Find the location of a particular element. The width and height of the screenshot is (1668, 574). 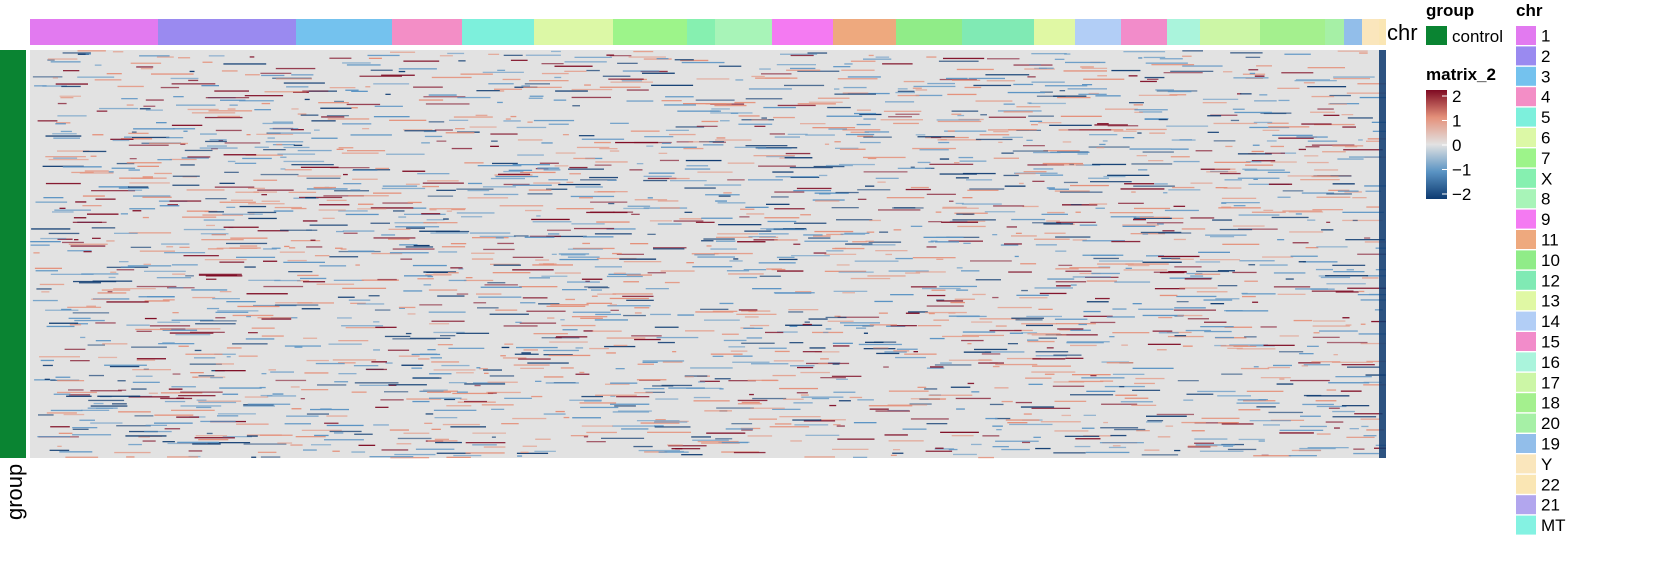

legend-scale-tick-label: 1 is located at coordinates (1456, 121).